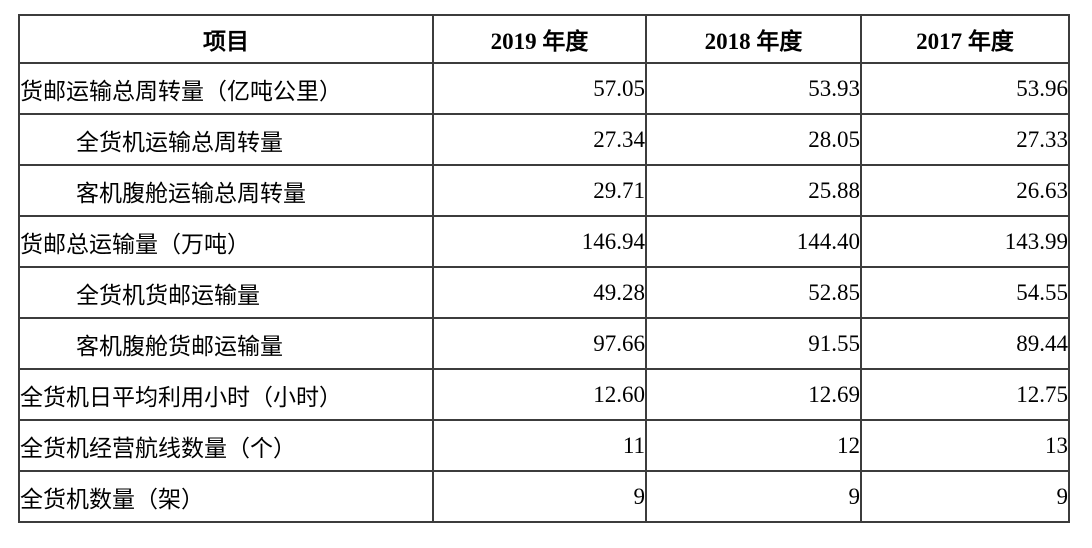 The width and height of the screenshot is (1092, 548). I want to click on header-year-2019: 2019 年度, so click(539, 39).